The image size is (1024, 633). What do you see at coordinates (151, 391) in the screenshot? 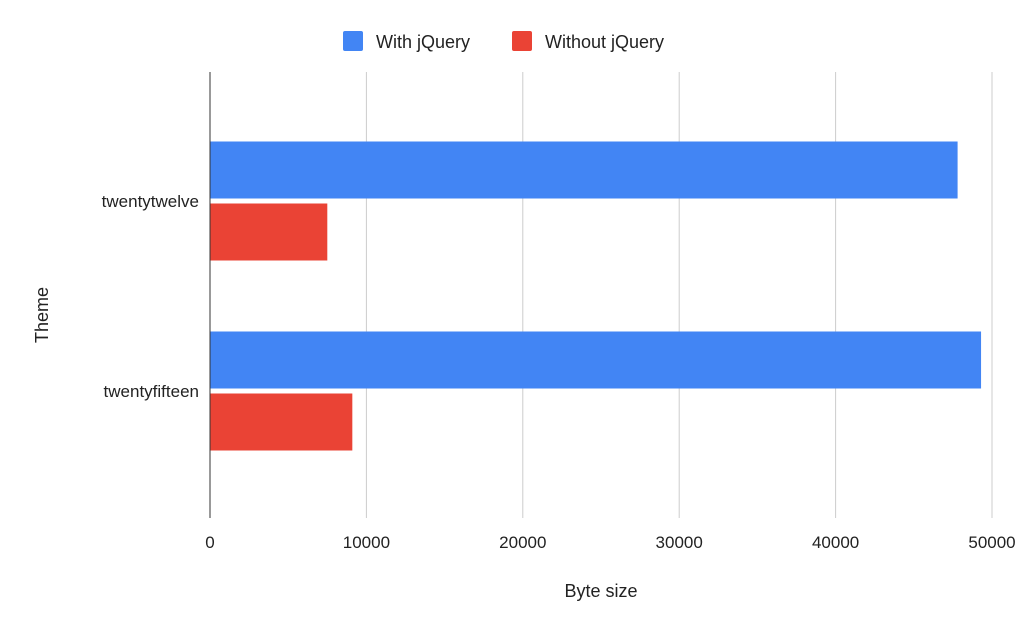
I see `category-label: twentyfifteen` at bounding box center [151, 391].